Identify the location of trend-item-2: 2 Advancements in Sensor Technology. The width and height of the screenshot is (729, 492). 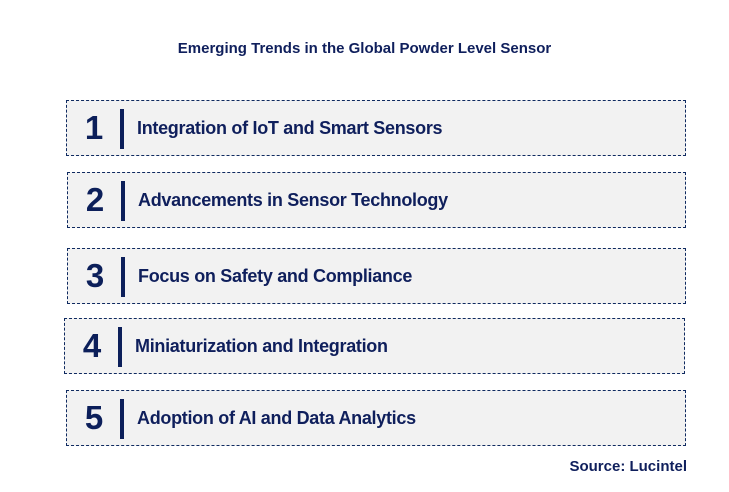
(376, 200).